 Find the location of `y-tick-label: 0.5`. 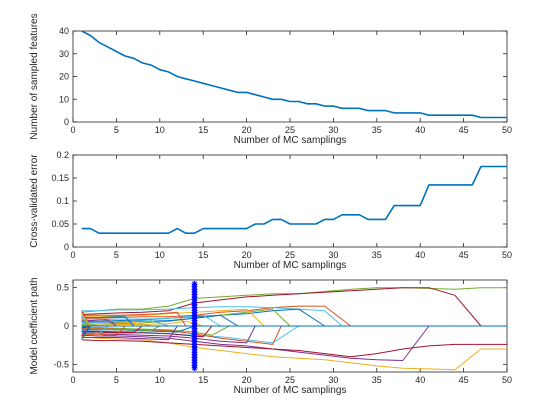

y-tick-label: 0.5 is located at coordinates (62, 288).